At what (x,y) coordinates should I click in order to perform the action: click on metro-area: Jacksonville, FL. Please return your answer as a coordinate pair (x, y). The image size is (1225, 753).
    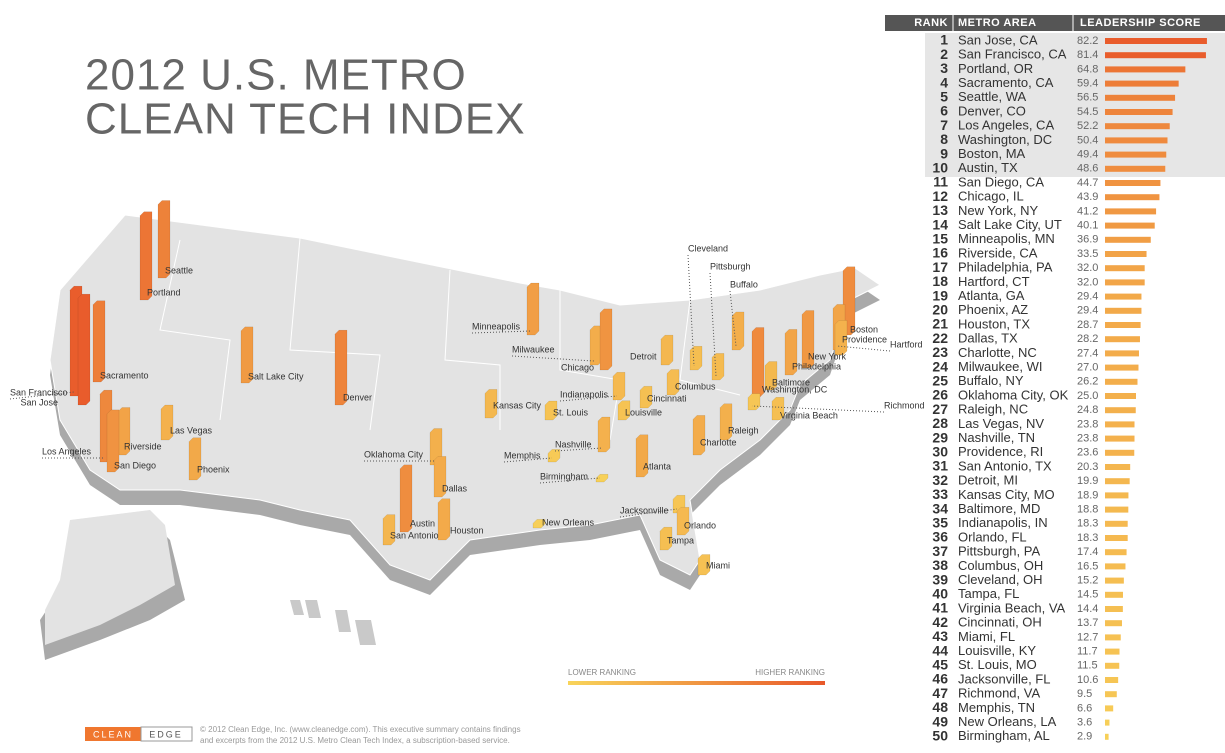
    Looking at the image, I should click on (1004, 678).